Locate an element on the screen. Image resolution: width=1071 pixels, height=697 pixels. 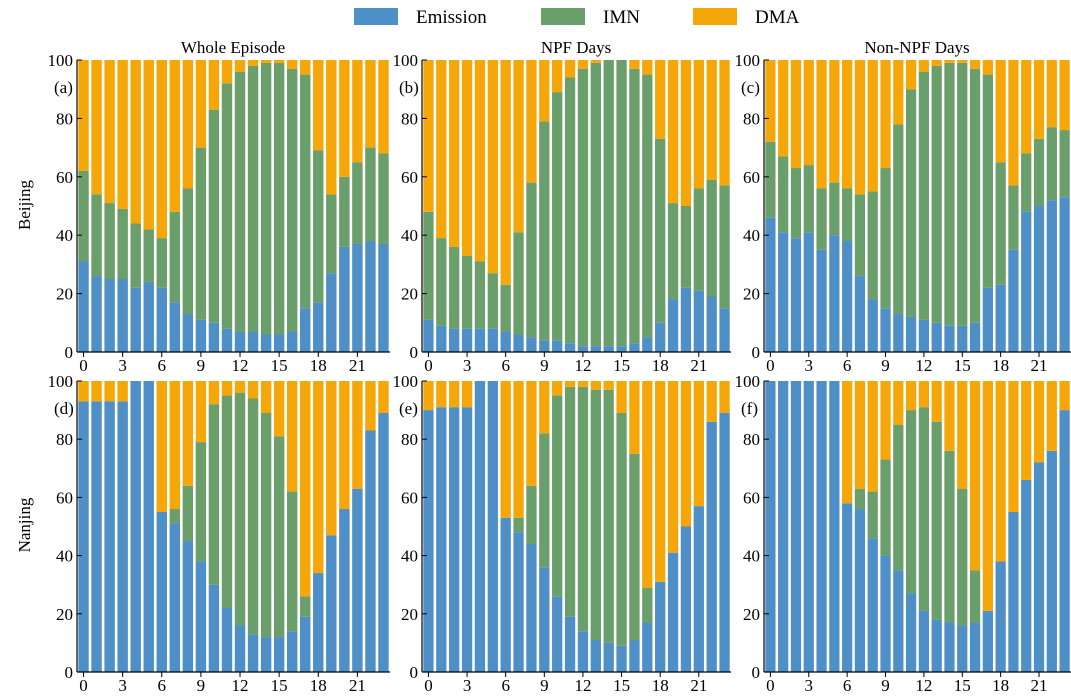
x-tick-label: 9 is located at coordinates (201, 685).